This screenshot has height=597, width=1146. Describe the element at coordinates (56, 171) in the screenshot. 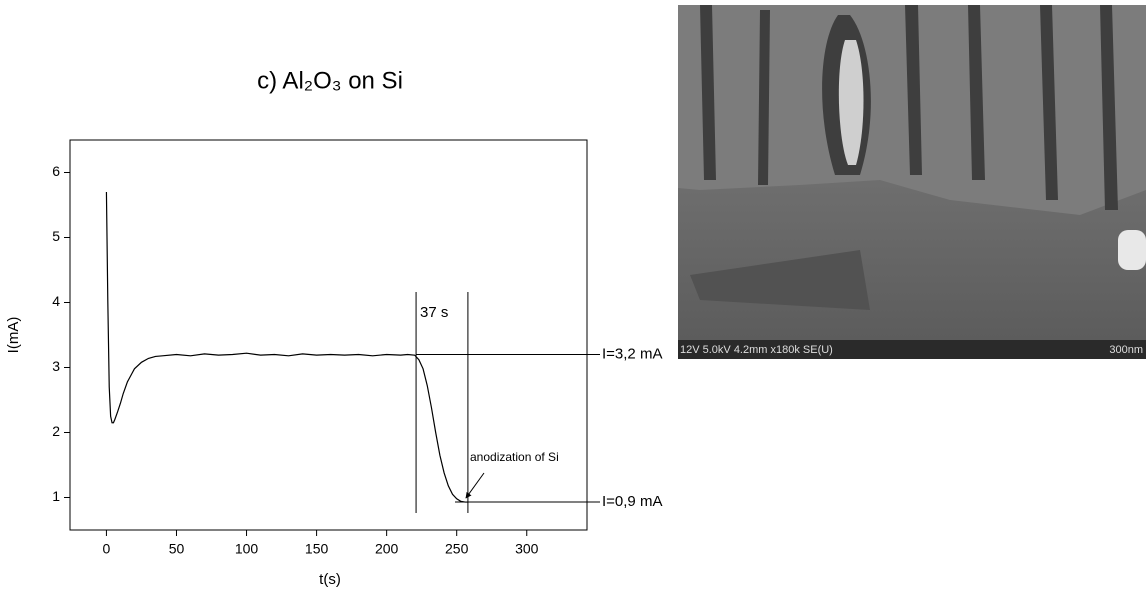

I see `y-tick-label: 6` at that location.